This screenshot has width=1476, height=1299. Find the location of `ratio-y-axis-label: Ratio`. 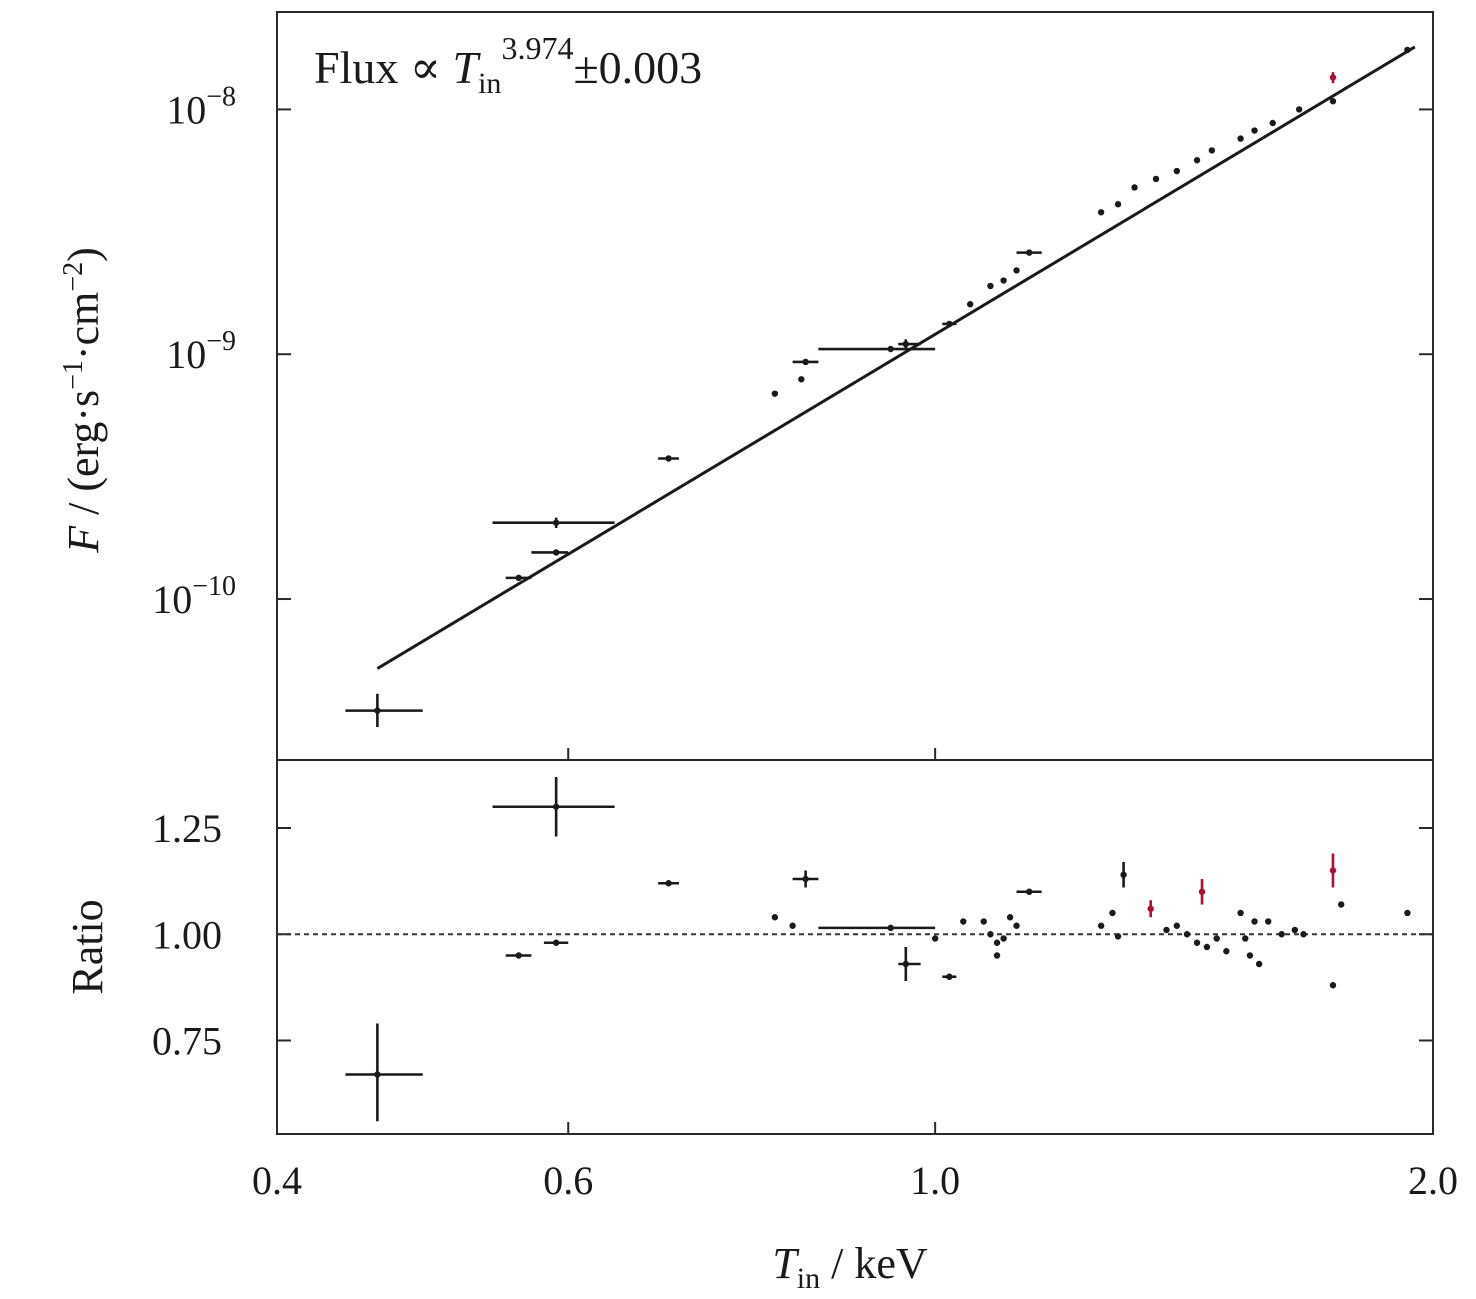

ratio-y-axis-label: Ratio is located at coordinates (87, 946).